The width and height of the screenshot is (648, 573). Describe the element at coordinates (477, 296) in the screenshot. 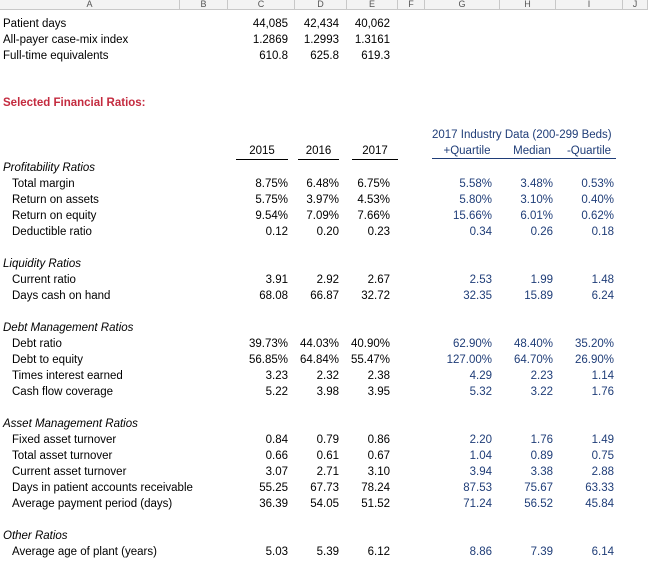

I see `industry-value: 32.35` at that location.